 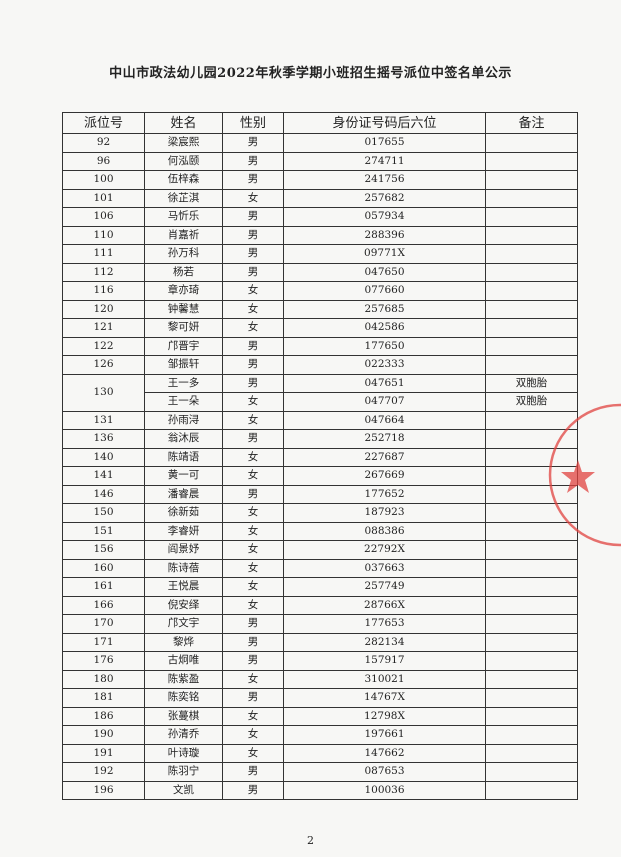 What do you see at coordinates (103, 420) in the screenshot?
I see `number-cell: 131` at bounding box center [103, 420].